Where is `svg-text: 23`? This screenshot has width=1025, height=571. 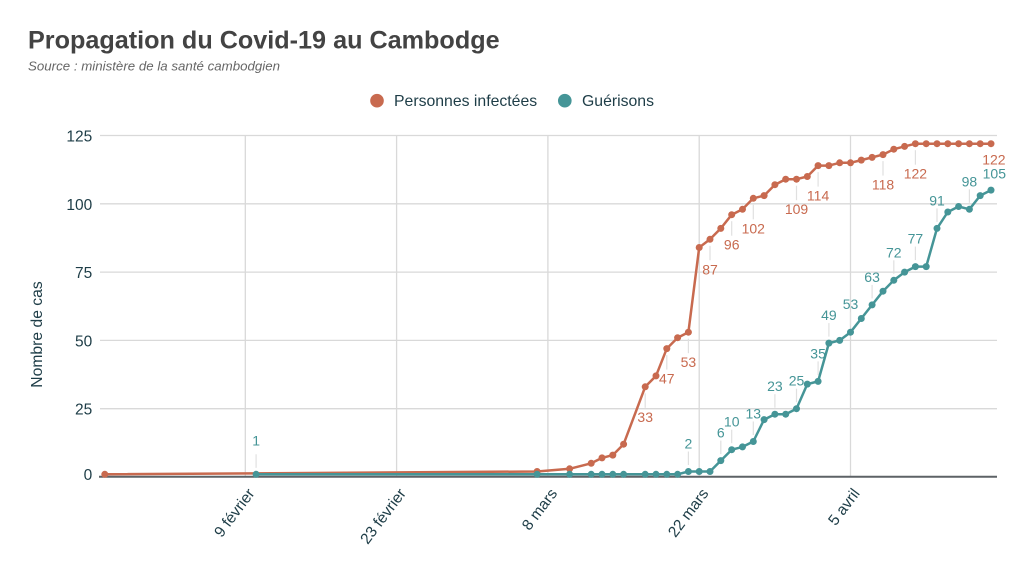 svg-text: 23 is located at coordinates (775, 386).